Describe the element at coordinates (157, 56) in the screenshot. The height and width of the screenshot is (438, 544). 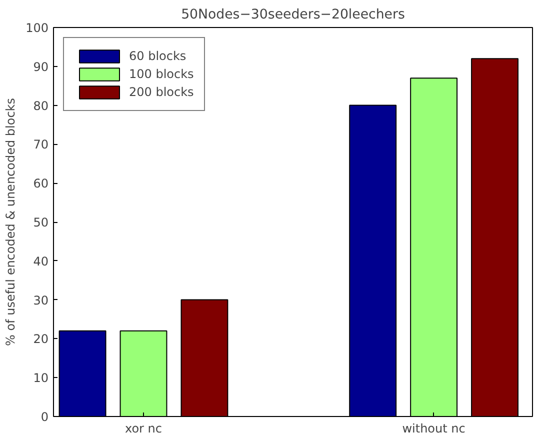
I see `legend-label: 60 blocks` at that location.